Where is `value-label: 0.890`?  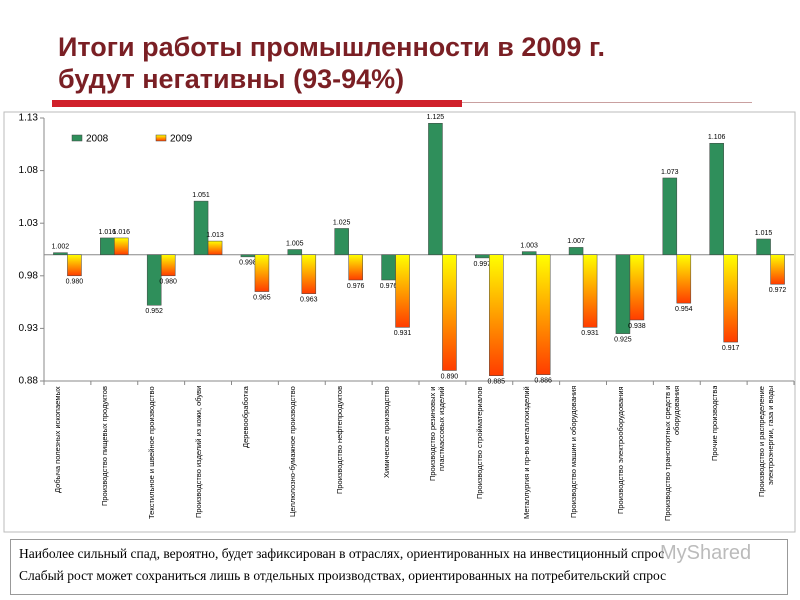
value-label: 0.890 is located at coordinates (450, 376).